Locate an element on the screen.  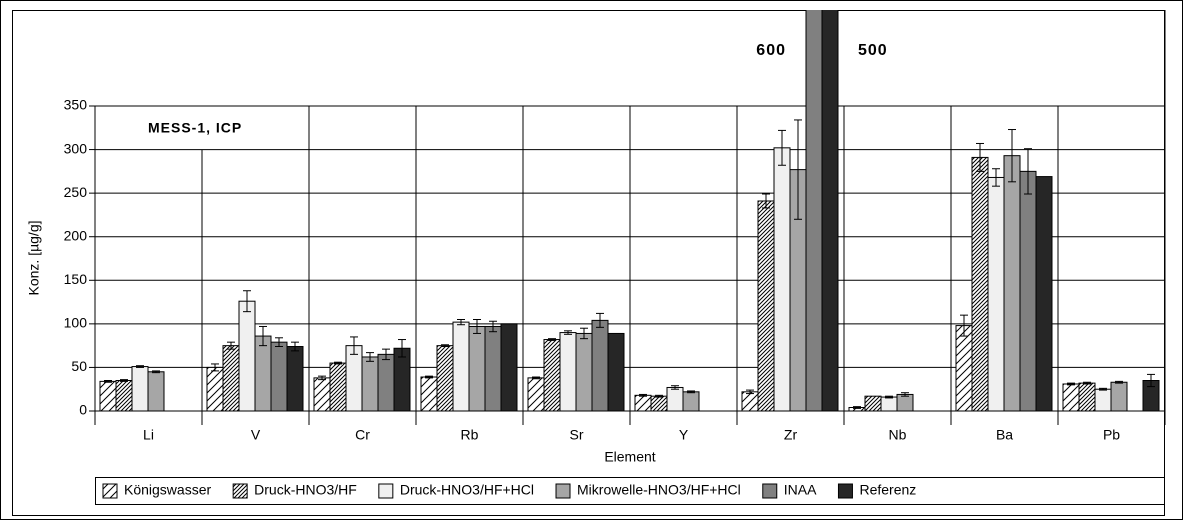
legend-label: Referenz is located at coordinates (887, 490).